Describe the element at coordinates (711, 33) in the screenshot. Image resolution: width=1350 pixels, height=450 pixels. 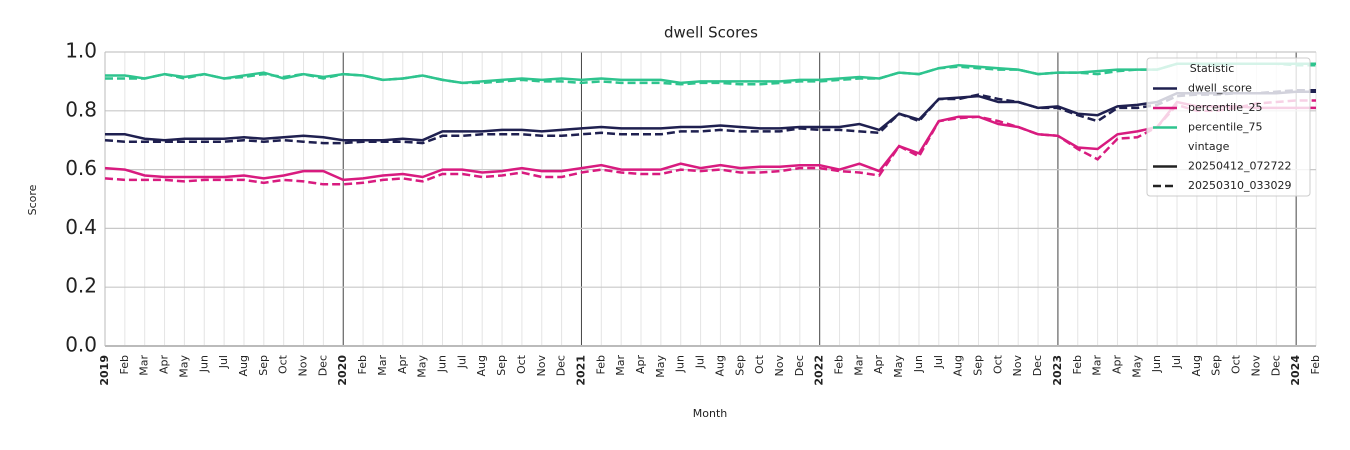
I see `chart-title: dwell Scores` at that location.